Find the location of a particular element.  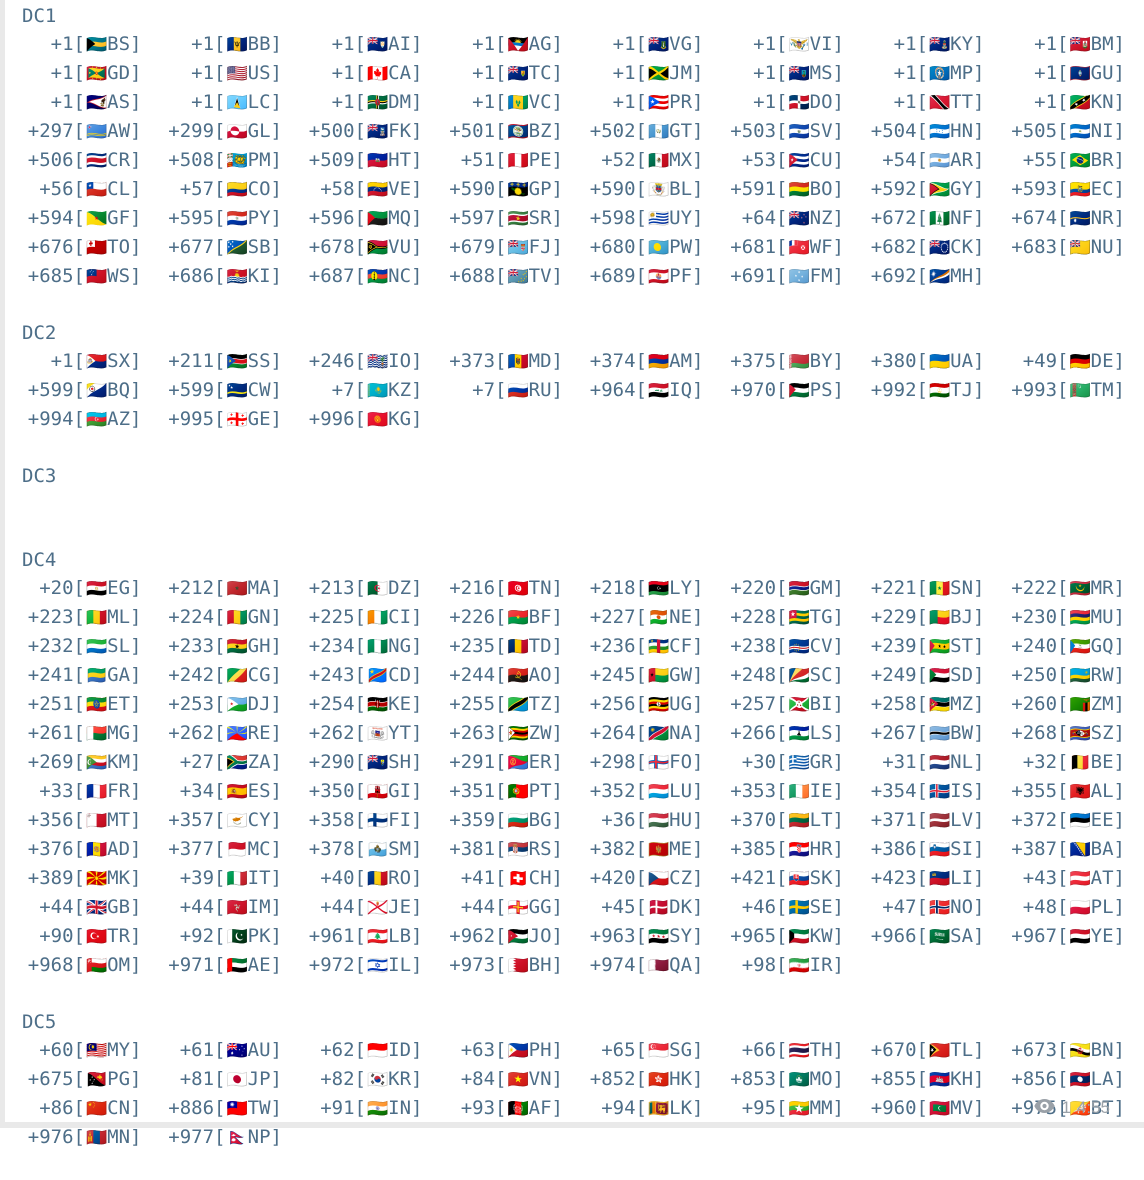

prefix-text: +55[ is located at coordinates (1045, 160).